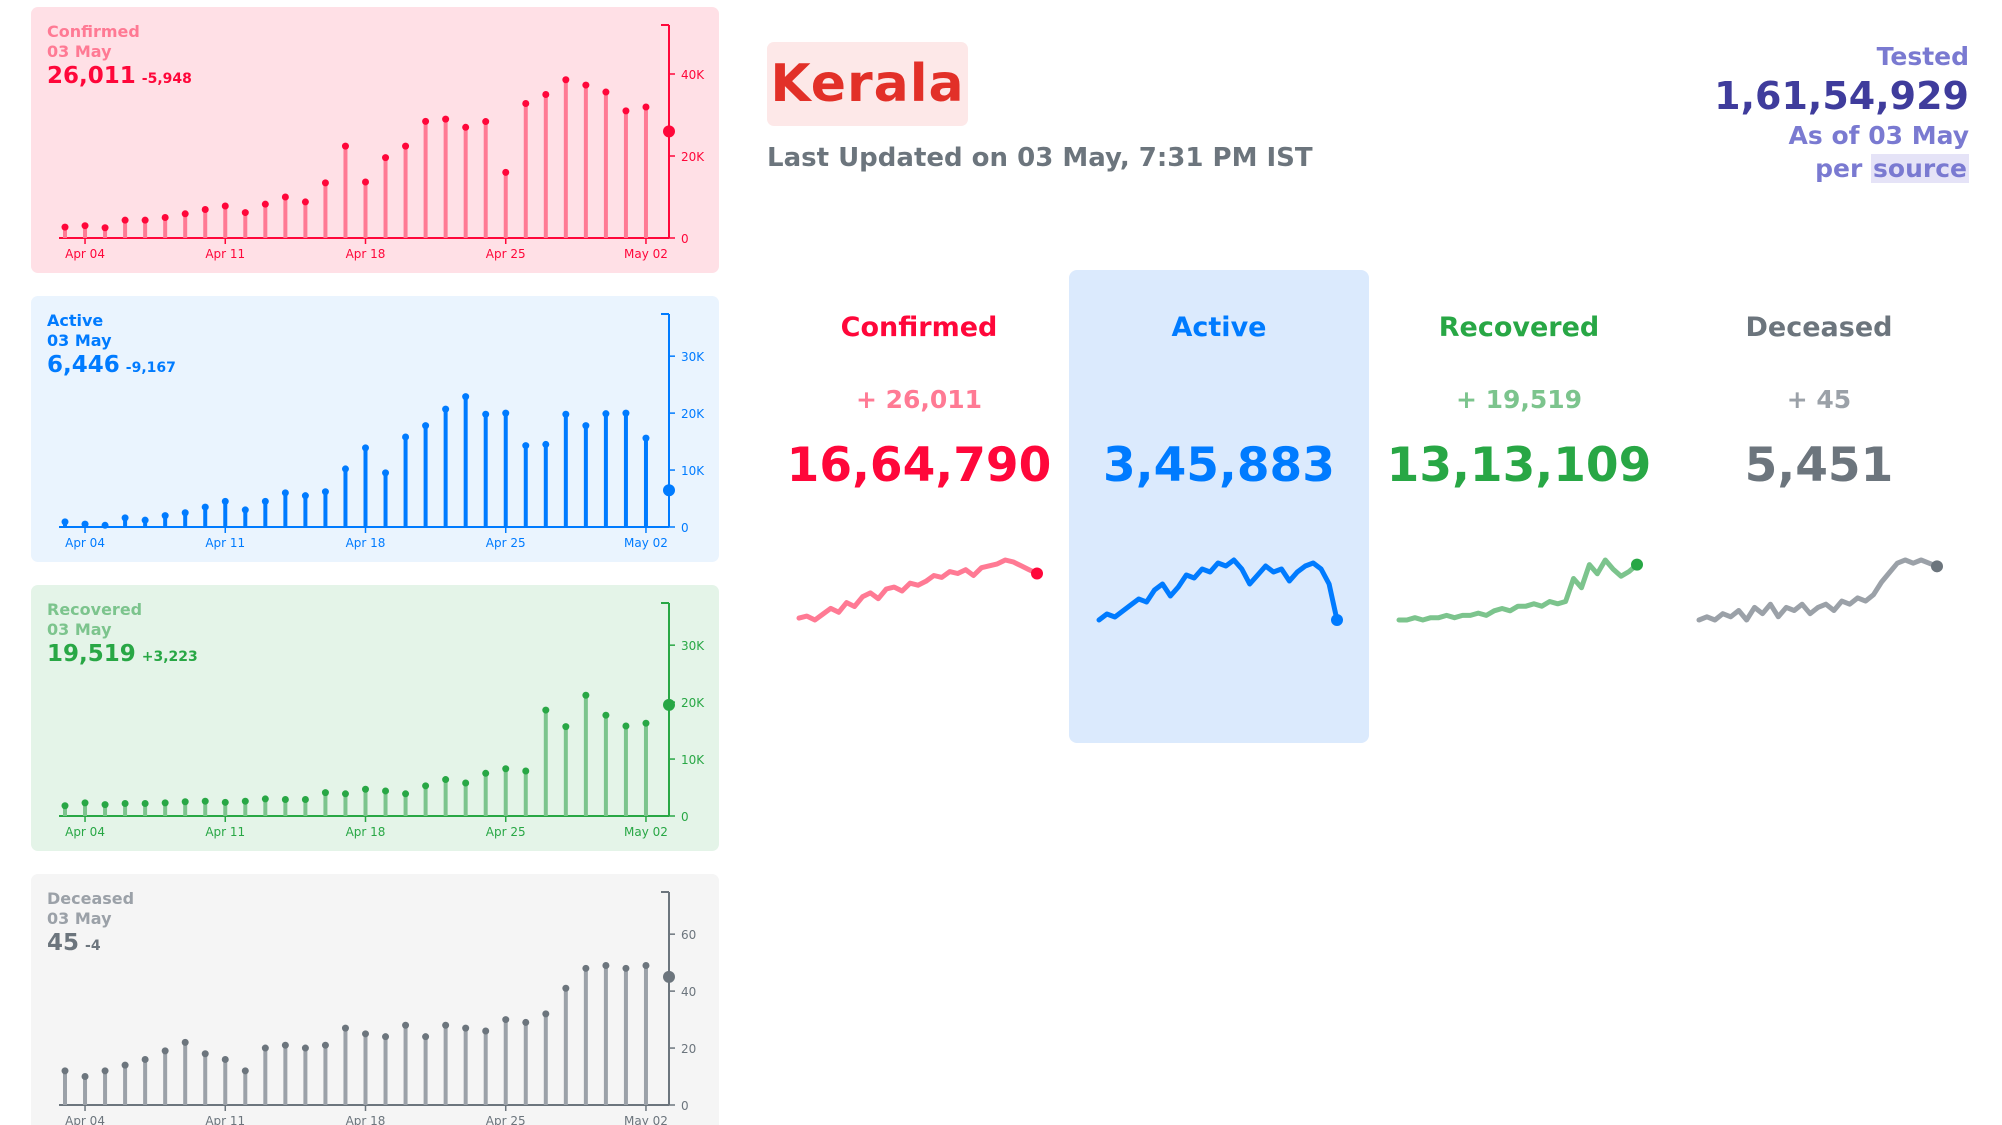  What do you see at coordinates (1819, 506) in the screenshot?
I see `level-card-deceased: Deceased + 45 5,451` at bounding box center [1819, 506].